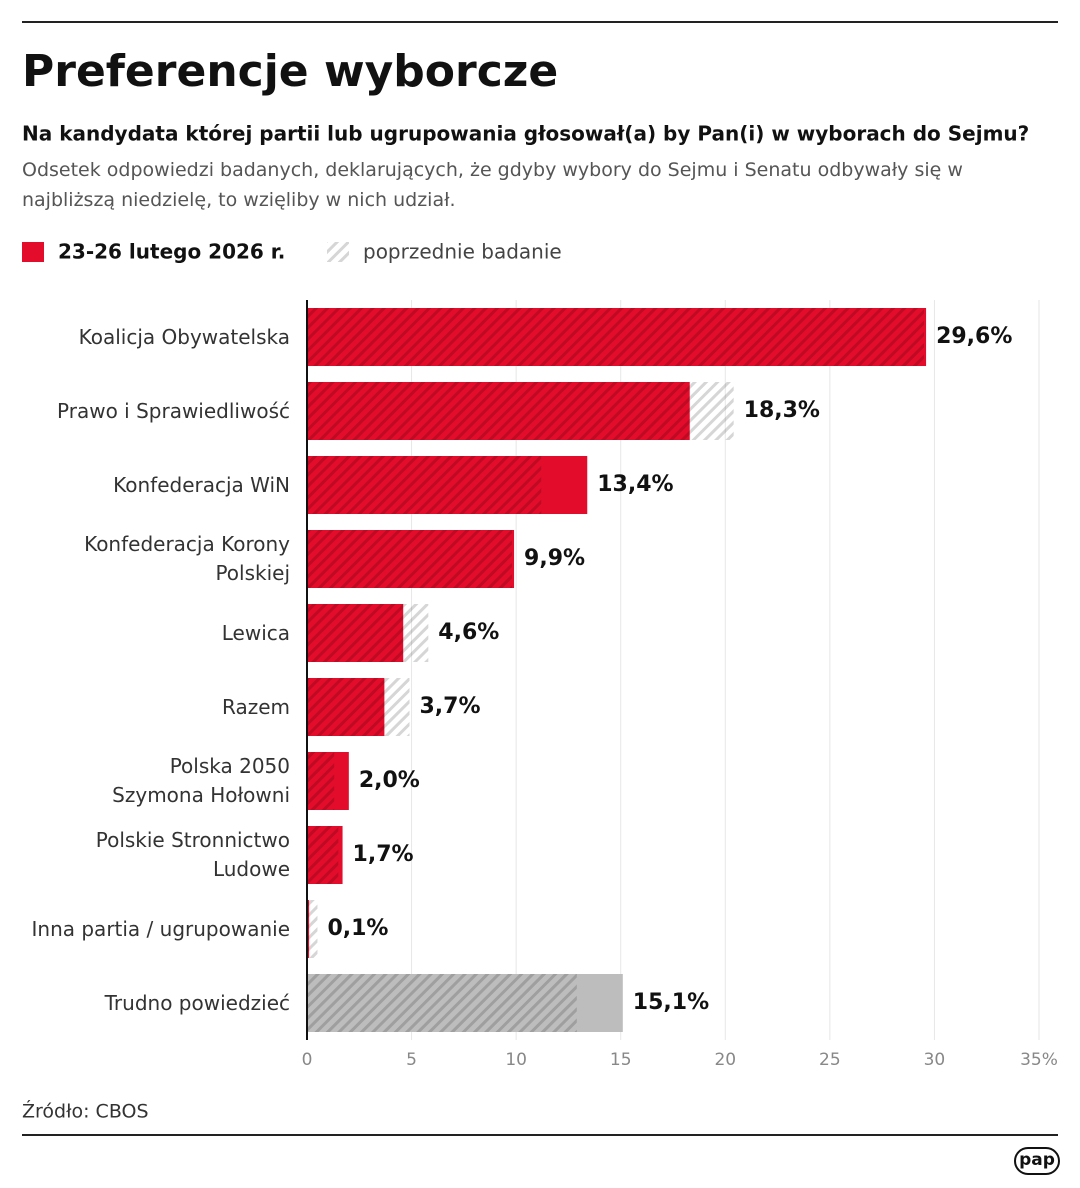 This screenshot has width=1080, height=1188. What do you see at coordinates (256, 706) in the screenshot?
I see `y-tick-label: Razem` at bounding box center [256, 706].